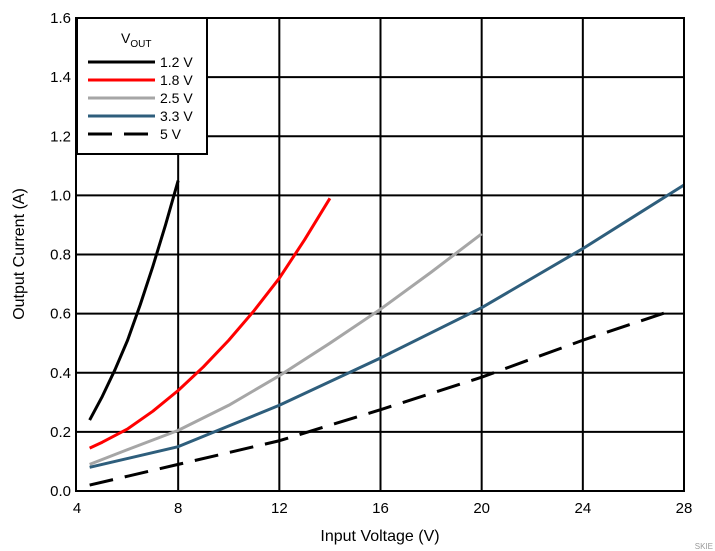 The width and height of the screenshot is (715, 551). I want to click on y-tick-label: 1.0, so click(60, 195).